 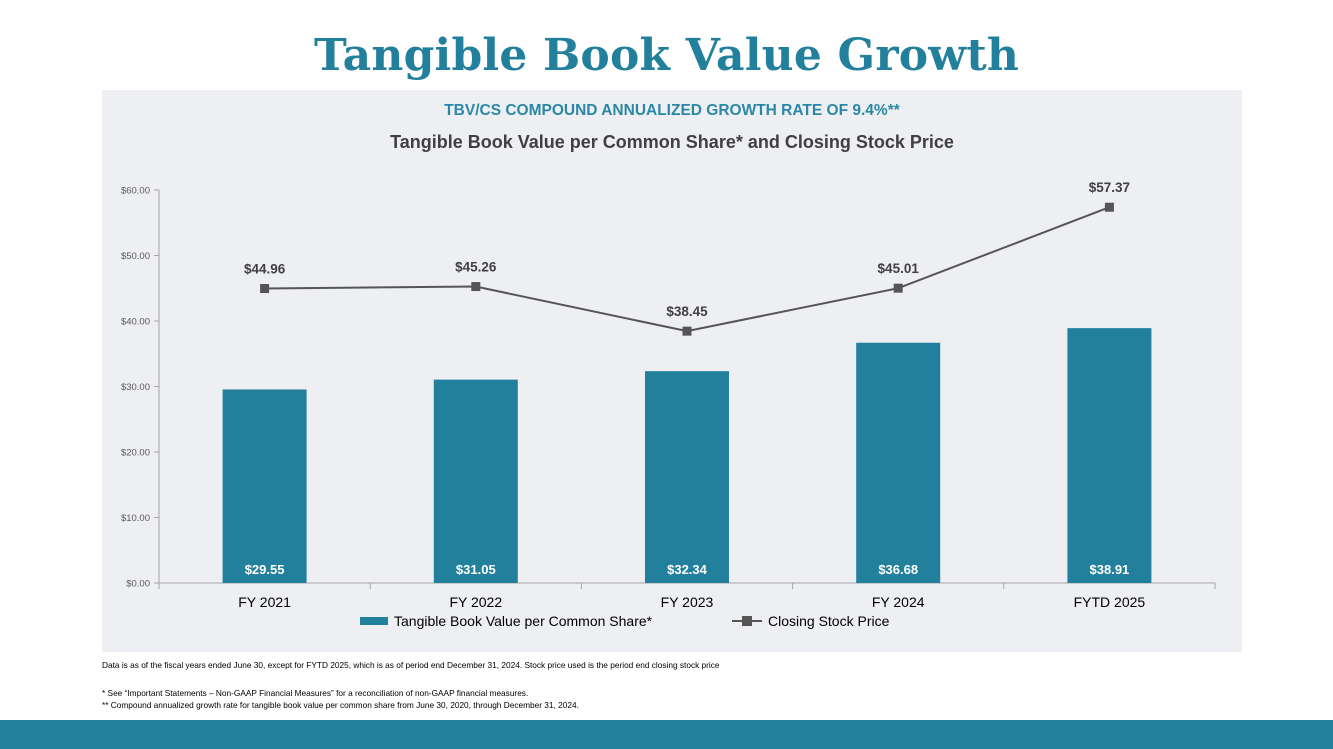 I want to click on stock-price-label: $45.01, so click(x=899, y=268).